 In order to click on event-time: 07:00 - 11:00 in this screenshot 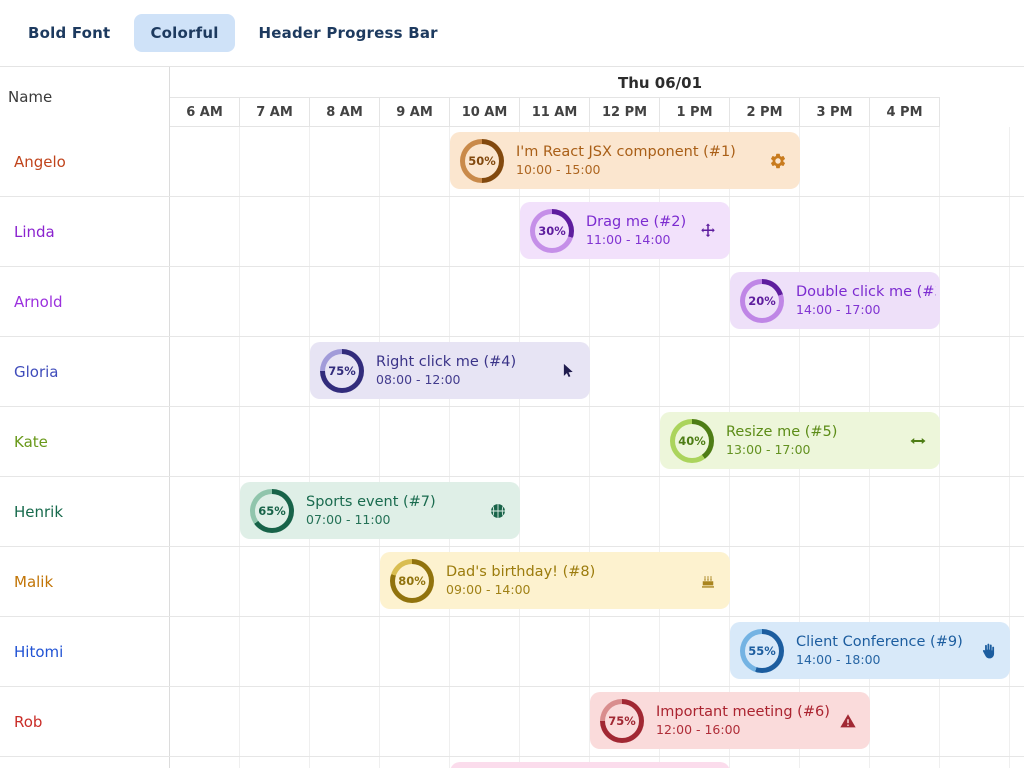, I will do `click(348, 519)`.